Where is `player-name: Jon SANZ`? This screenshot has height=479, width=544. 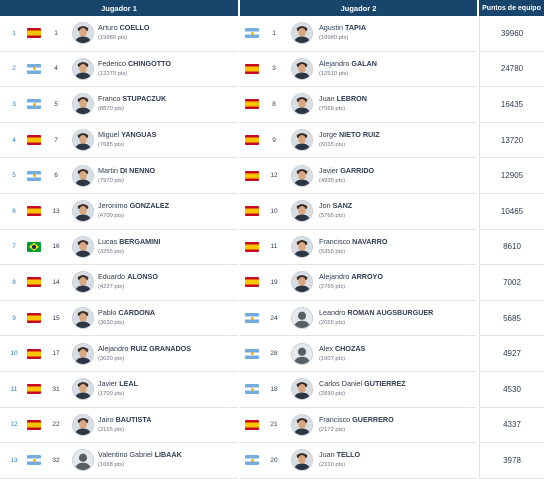 player-name: Jon SANZ is located at coordinates (335, 206).